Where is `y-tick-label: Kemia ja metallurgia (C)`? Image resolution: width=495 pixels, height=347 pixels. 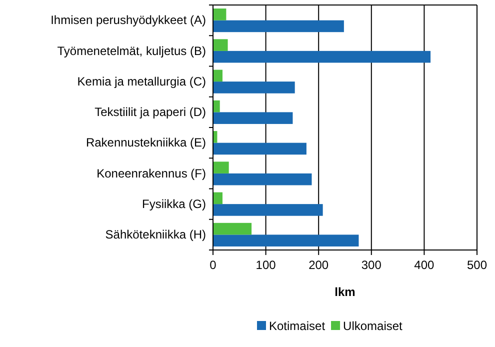 y-tick-label: Kemia ja metallurgia (C) is located at coordinates (141, 81).